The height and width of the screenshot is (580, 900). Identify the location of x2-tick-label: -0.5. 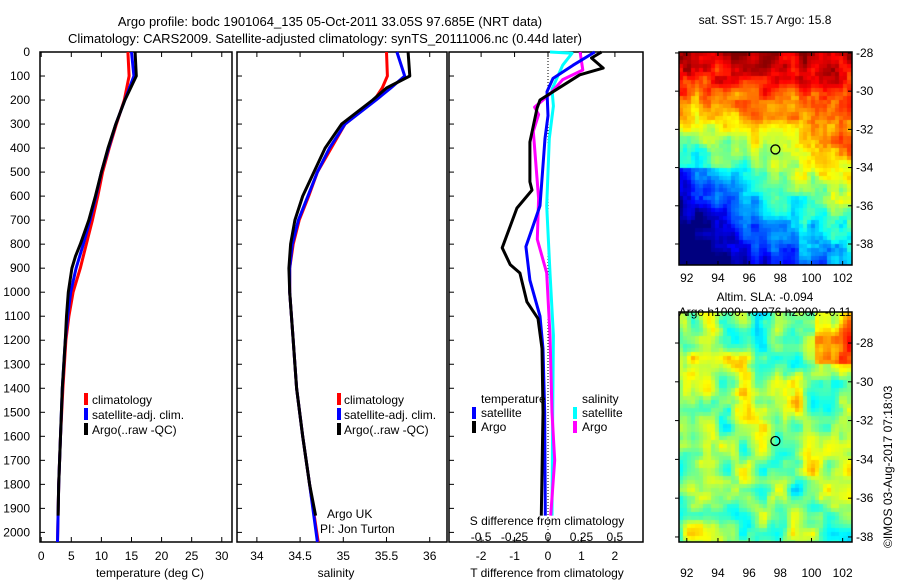
(481, 537).